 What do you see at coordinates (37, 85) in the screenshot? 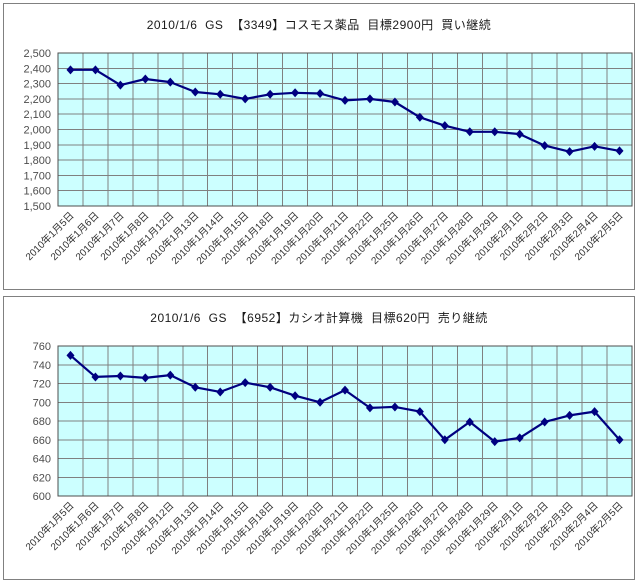
I see `y-axis-tick-label: 2,300` at bounding box center [37, 85].